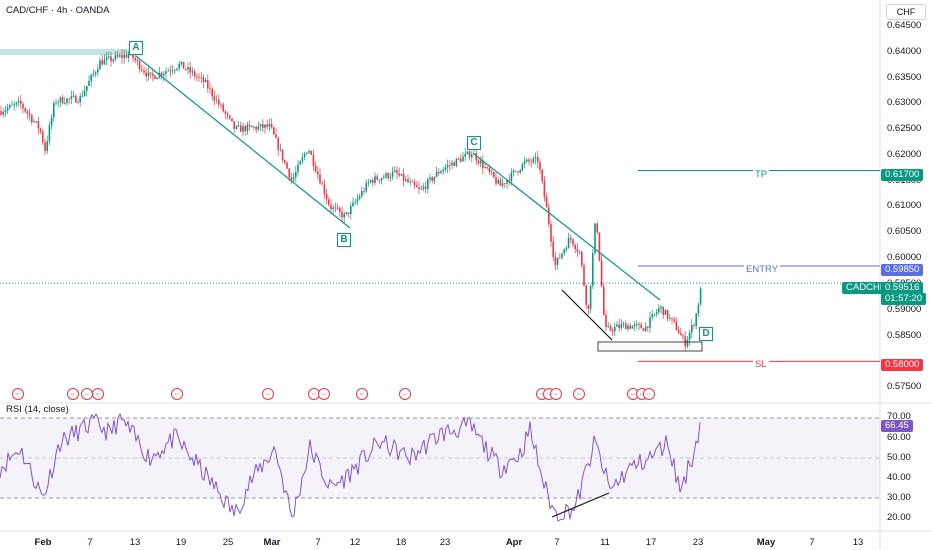  I want to click on time-axis-label: 18, so click(401, 542).